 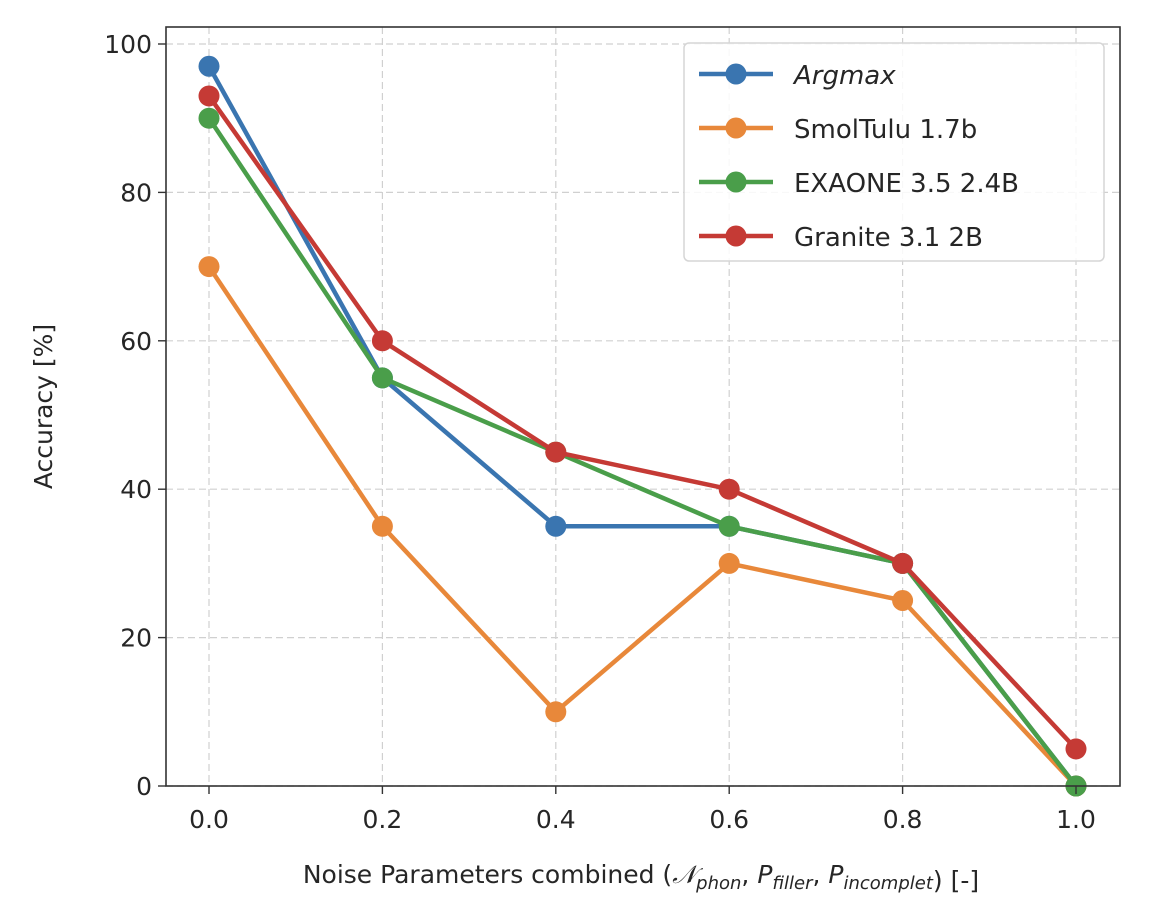 What do you see at coordinates (1076, 819) in the screenshot?
I see `x-tick-label: 1.0` at bounding box center [1076, 819].